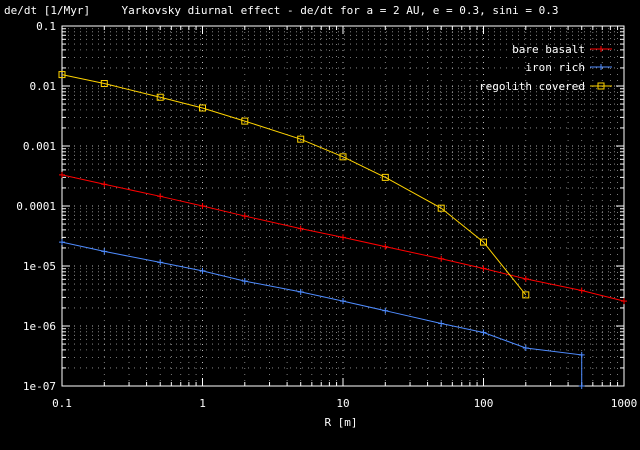 The image size is (640, 450). Describe the element at coordinates (36, 206) in the screenshot. I see `y-tick-label: 0.0001` at that location.